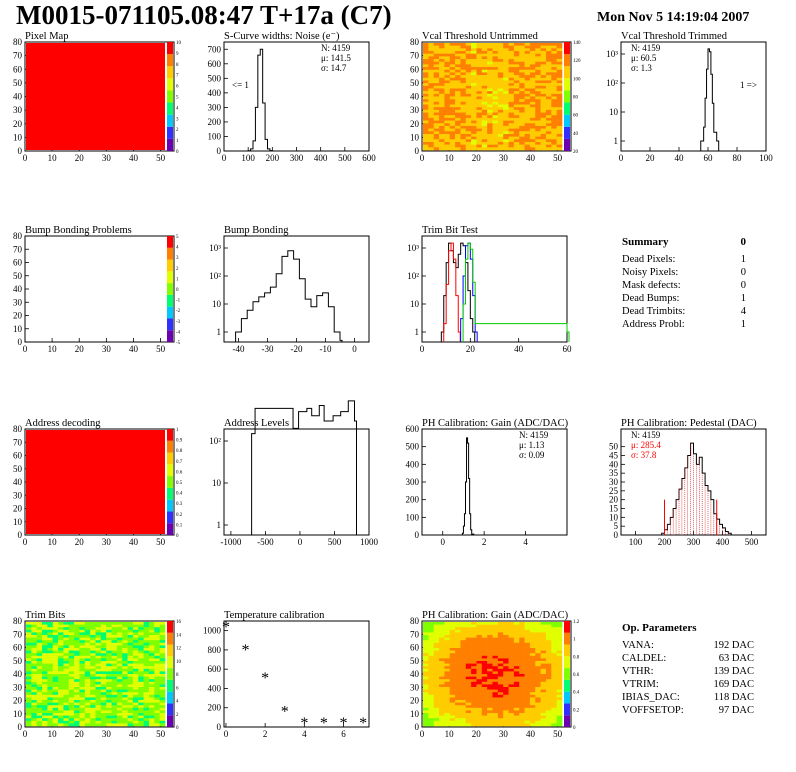  Describe the element at coordinates (336, 48) in the screenshot. I see `stat-line: N: 4159` at that location.